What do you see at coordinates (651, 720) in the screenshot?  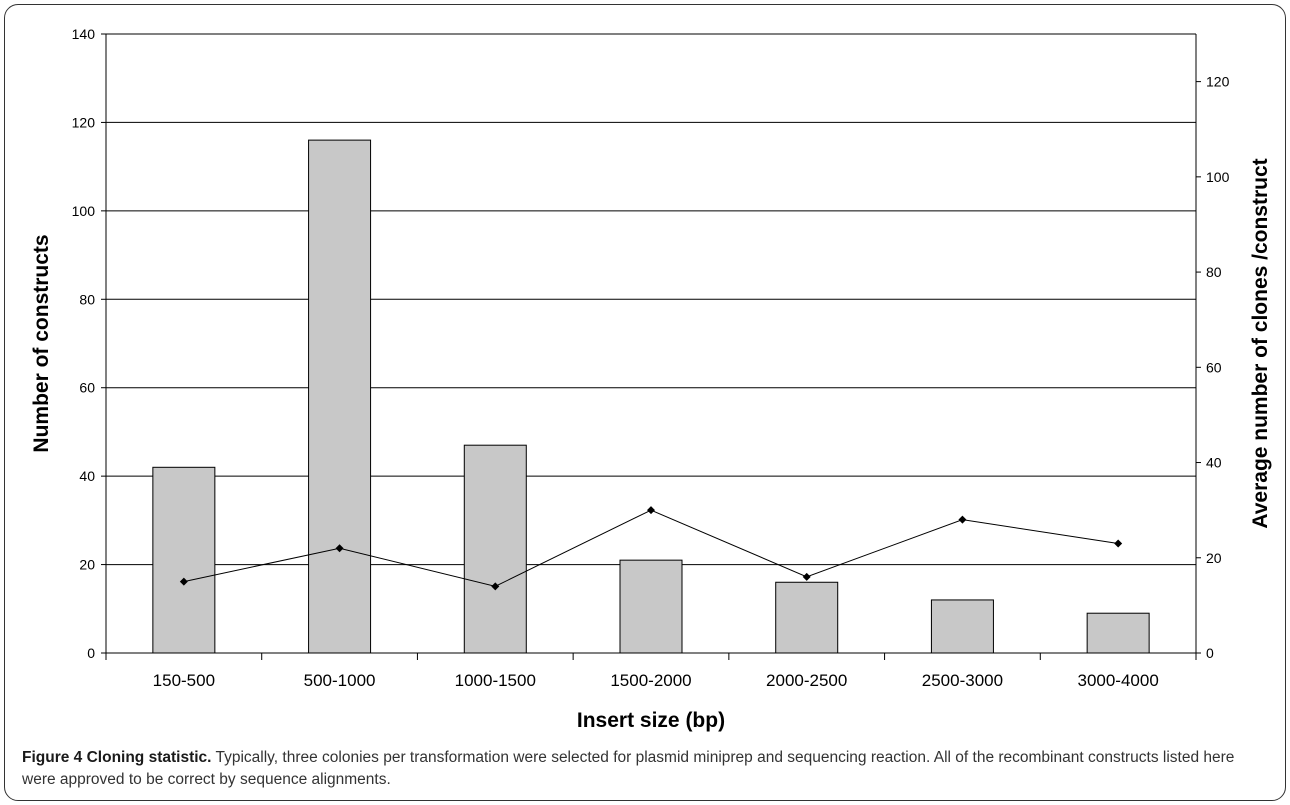 I see `x-axis-title: Insert size (bp)` at bounding box center [651, 720].